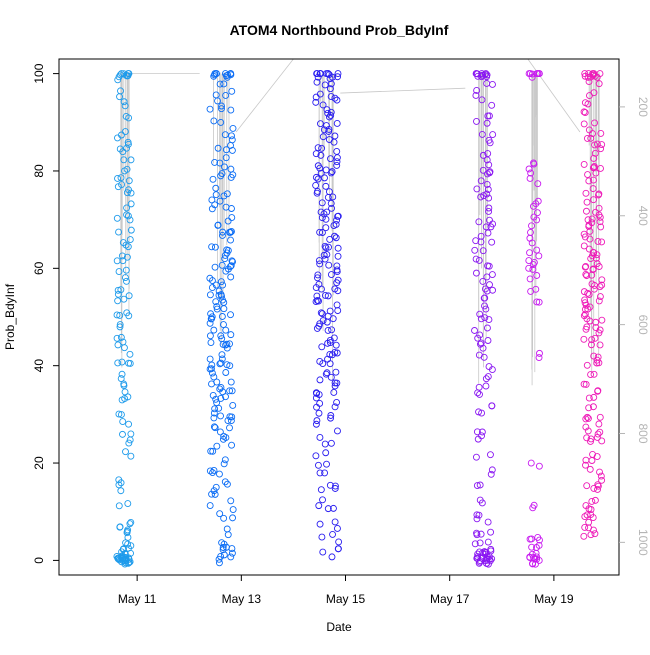  What do you see at coordinates (634, 326) in the screenshot?
I see `y2-axis: 200 400 600 800 1000` at bounding box center [634, 326].